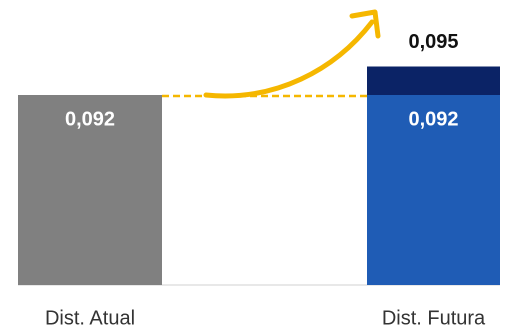 The image size is (517, 335). Describe the element at coordinates (434, 318) in the screenshot. I see `x-tick-label: Dist. Futura` at that location.